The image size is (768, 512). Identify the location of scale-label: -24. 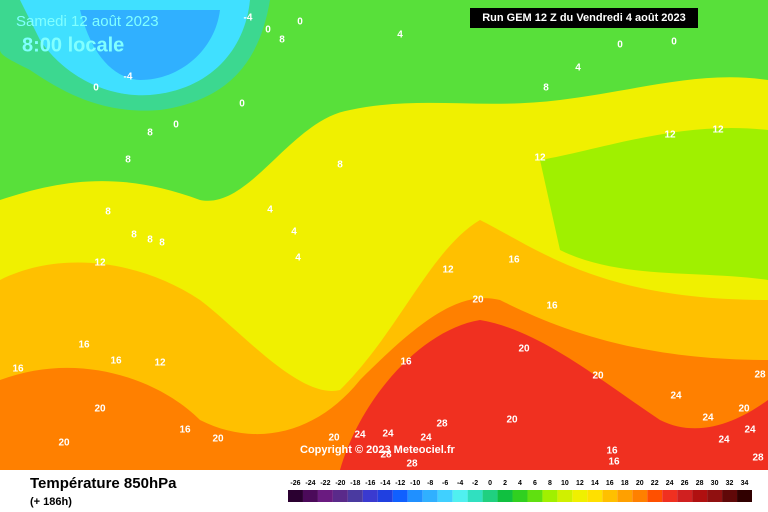
(310, 483).